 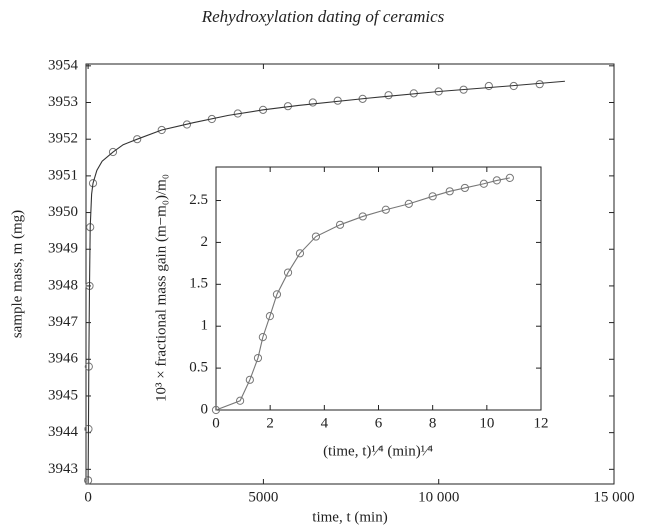 What do you see at coordinates (63, 395) in the screenshot?
I see `y-tick-label: 3945` at bounding box center [63, 395].